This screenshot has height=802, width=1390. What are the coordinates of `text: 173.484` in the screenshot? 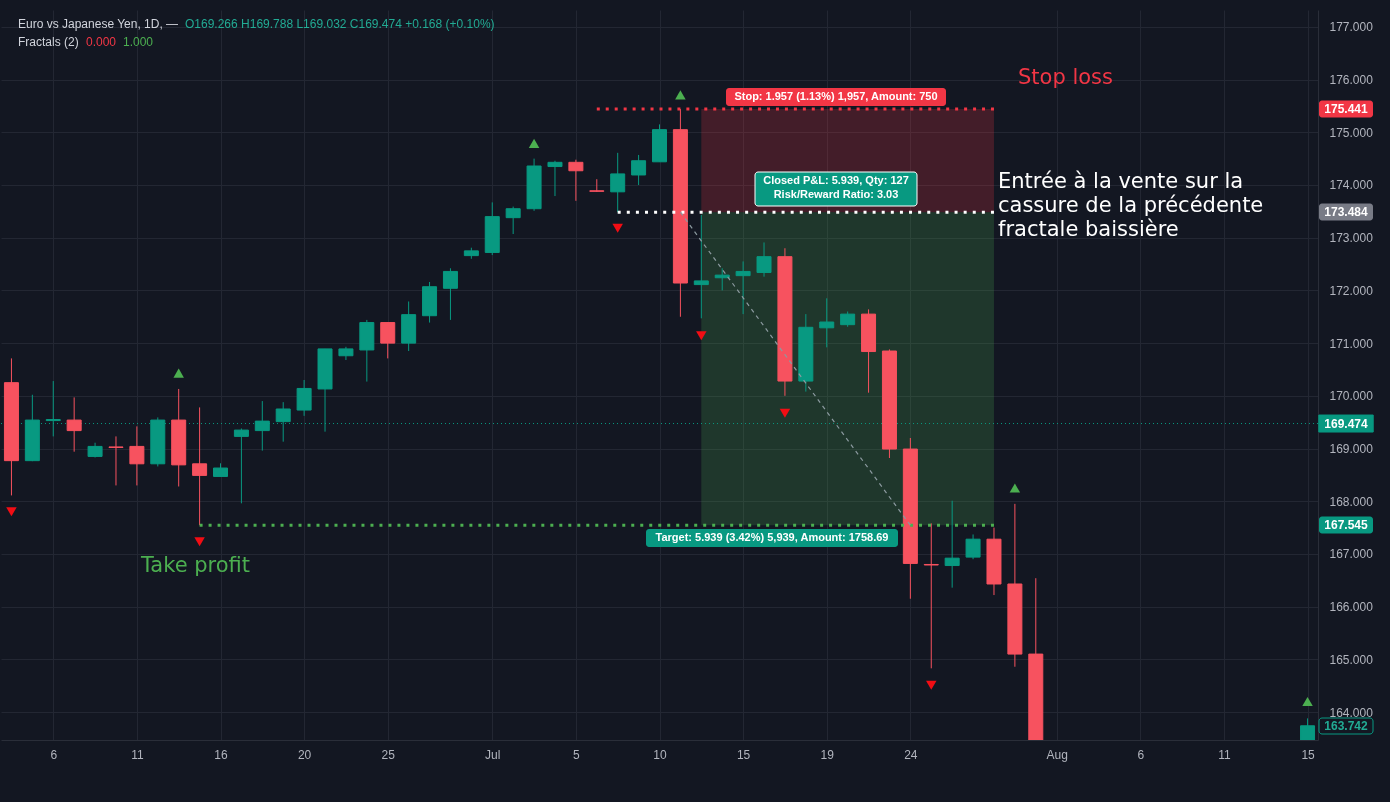 It's located at (1346, 212).